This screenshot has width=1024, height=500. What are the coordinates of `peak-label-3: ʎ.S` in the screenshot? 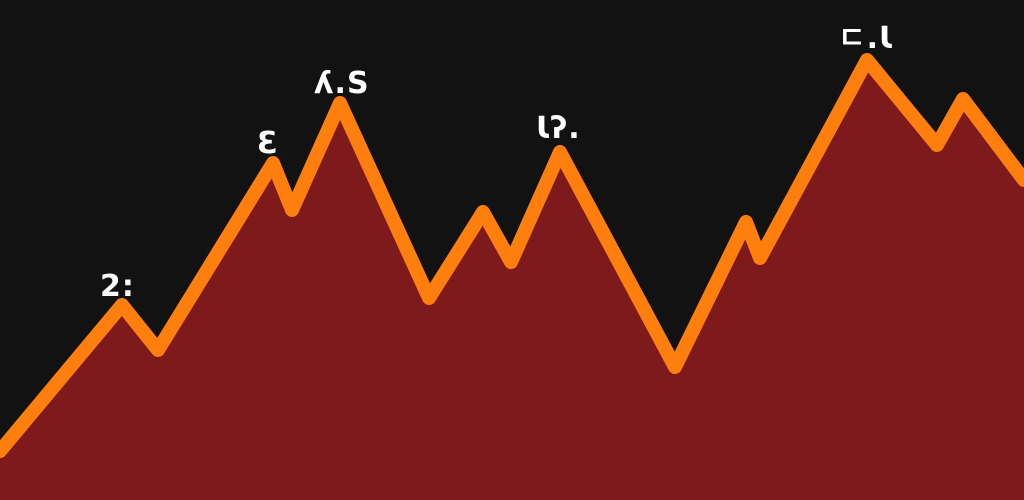 It's located at (342, 83).